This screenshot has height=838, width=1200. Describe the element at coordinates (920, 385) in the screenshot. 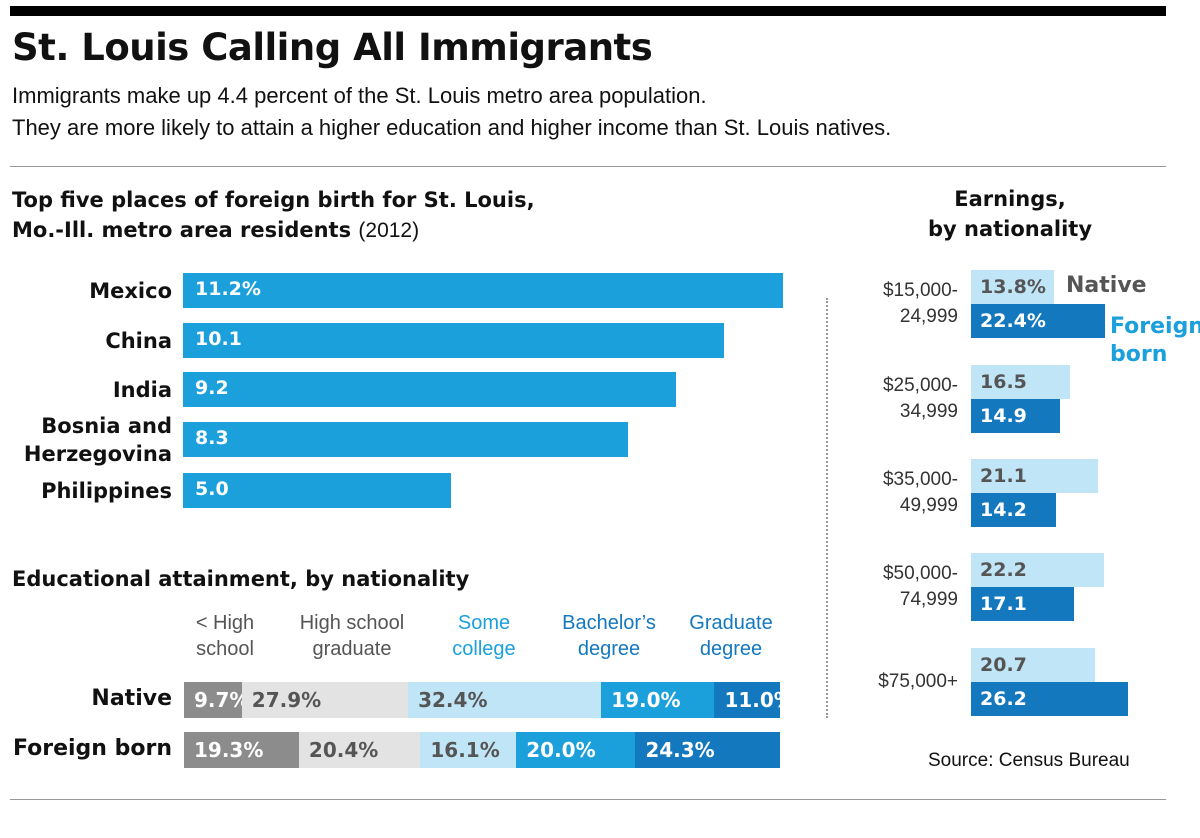

I see `income-bracket-line: $25,000-` at that location.